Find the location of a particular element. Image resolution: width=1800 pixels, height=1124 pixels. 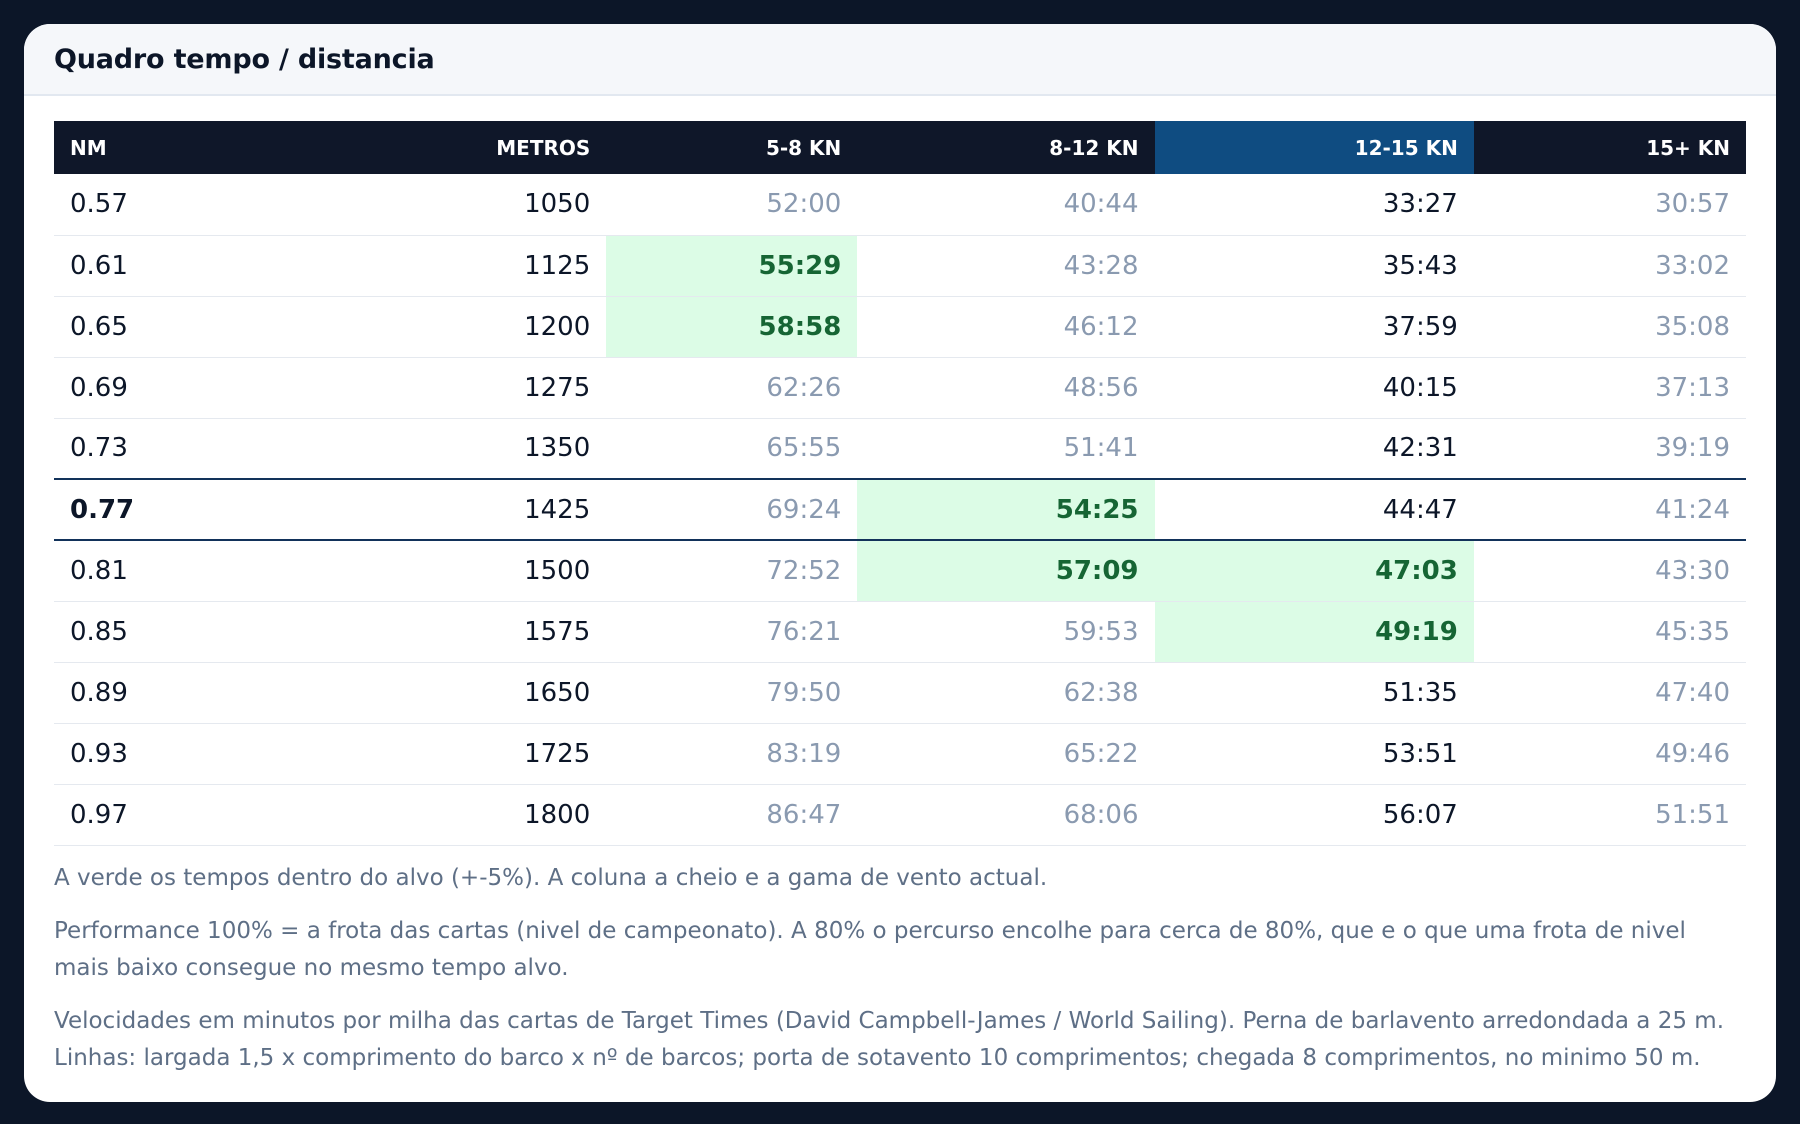

time-12-15-cell: 40:15 is located at coordinates (1314, 388).